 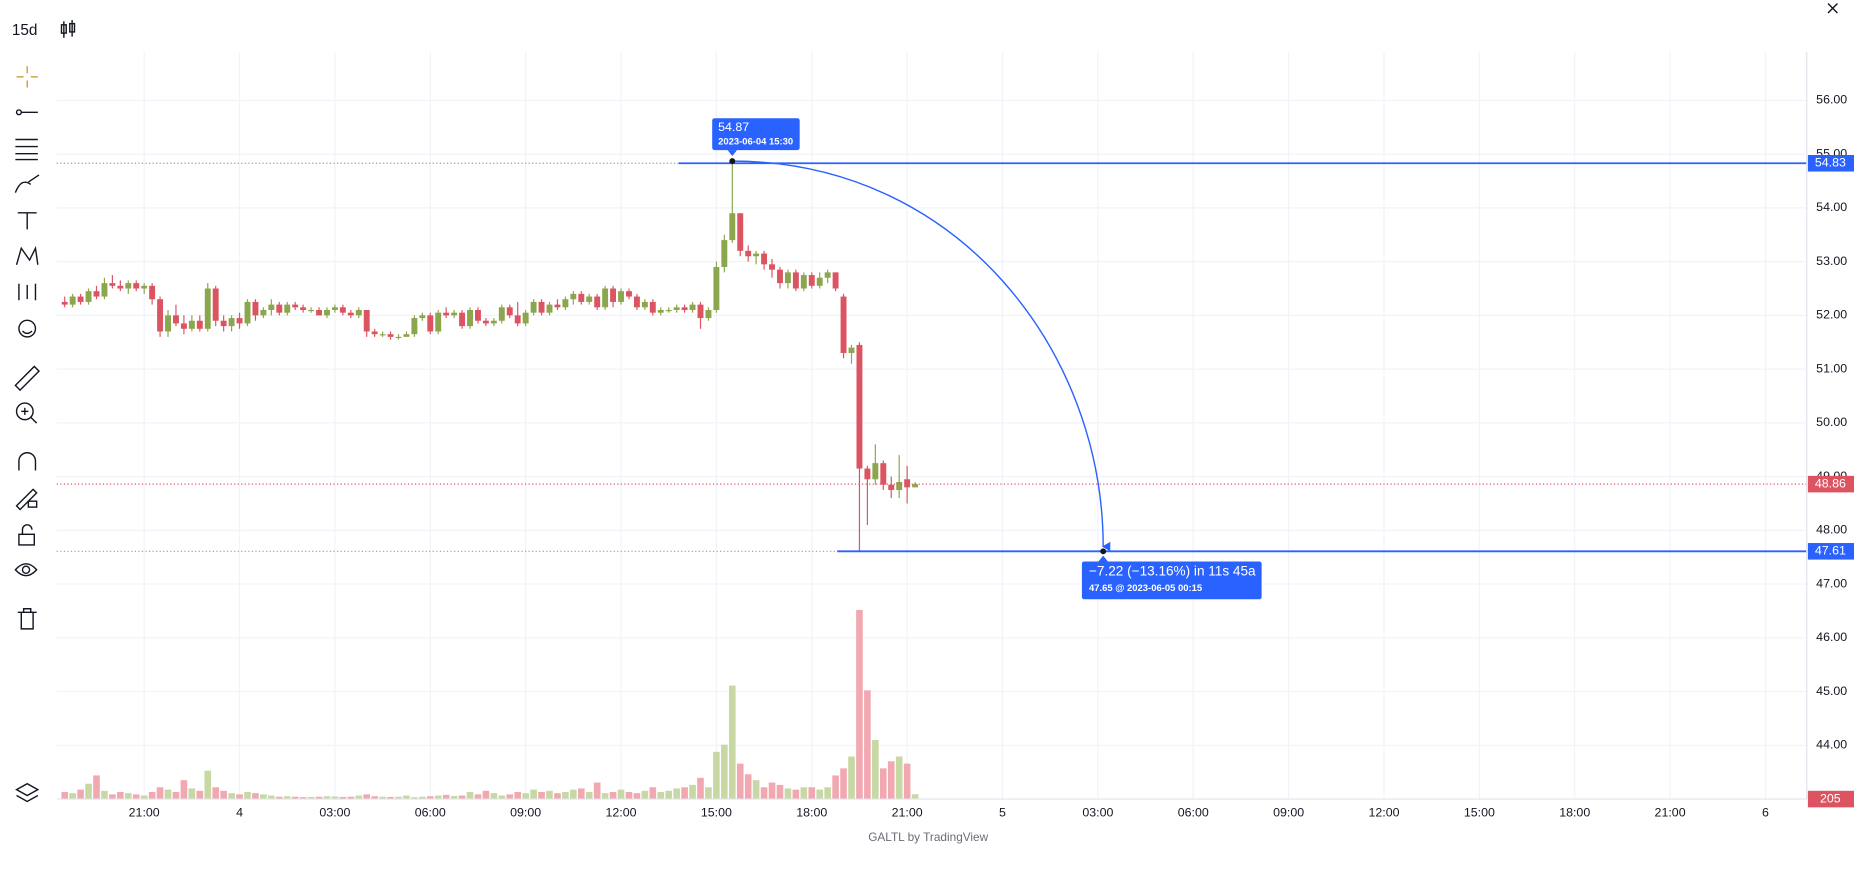 I want to click on tooltip-anchor, so click(x=732, y=161).